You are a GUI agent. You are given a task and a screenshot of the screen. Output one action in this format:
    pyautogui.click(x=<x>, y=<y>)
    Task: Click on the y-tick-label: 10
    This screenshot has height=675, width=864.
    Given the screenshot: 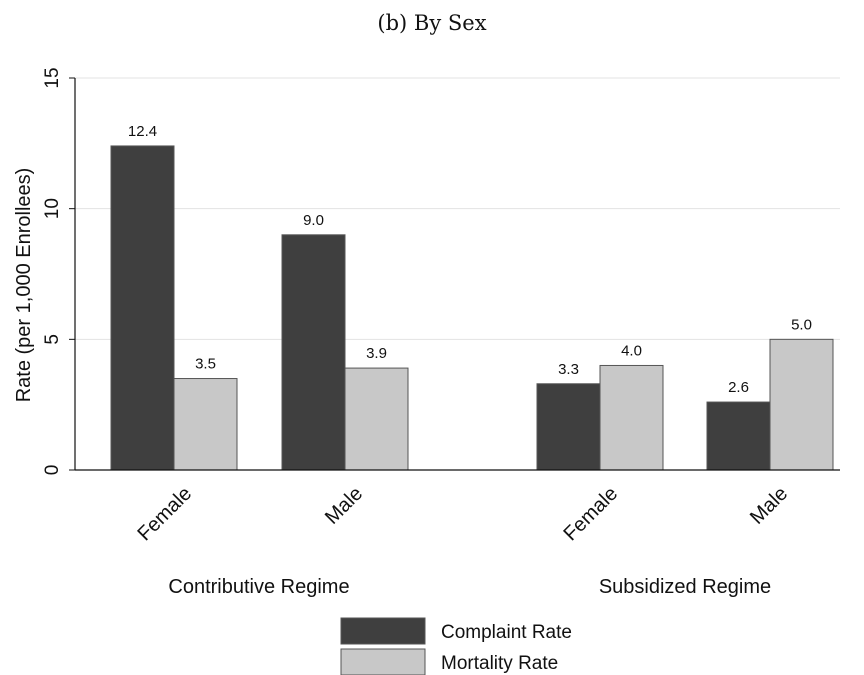 What is the action you would take?
    pyautogui.click(x=52, y=208)
    